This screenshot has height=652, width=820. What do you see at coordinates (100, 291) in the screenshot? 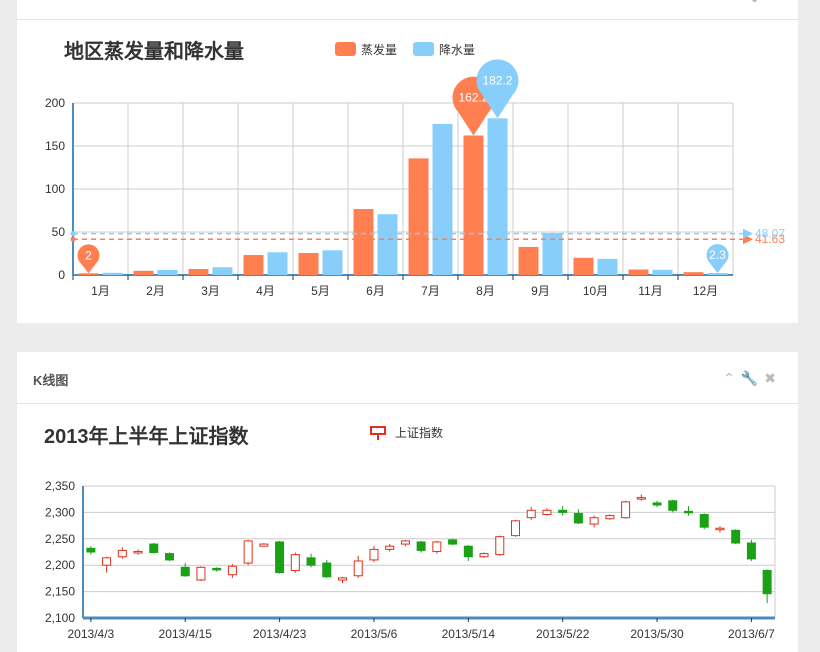
I see `x-tick-label: 1月` at bounding box center [100, 291].